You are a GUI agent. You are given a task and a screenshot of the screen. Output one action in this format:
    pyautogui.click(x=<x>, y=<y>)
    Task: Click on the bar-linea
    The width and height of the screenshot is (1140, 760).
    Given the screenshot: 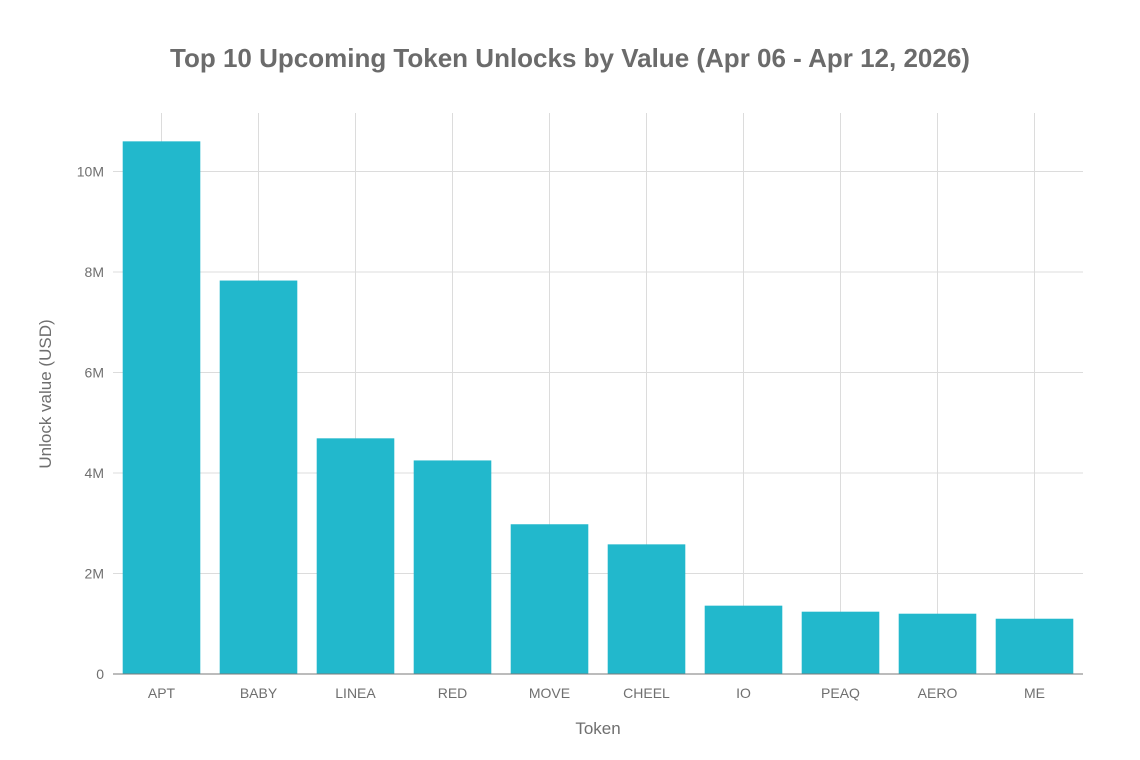 What is the action you would take?
    pyautogui.click(x=355, y=556)
    